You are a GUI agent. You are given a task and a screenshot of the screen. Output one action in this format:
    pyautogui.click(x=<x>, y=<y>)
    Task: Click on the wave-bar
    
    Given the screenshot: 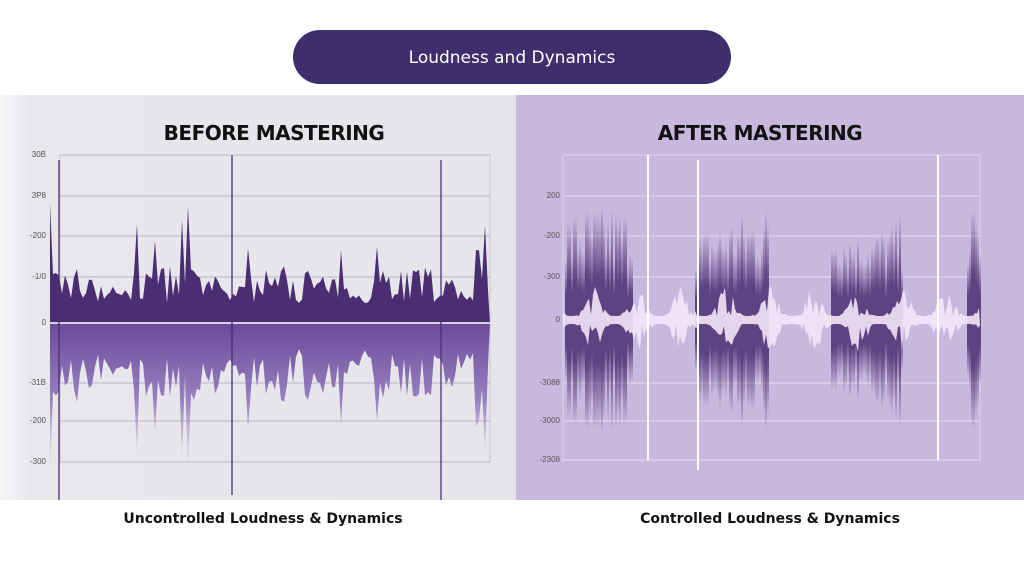 What is the action you would take?
    pyautogui.click(x=980, y=320)
    